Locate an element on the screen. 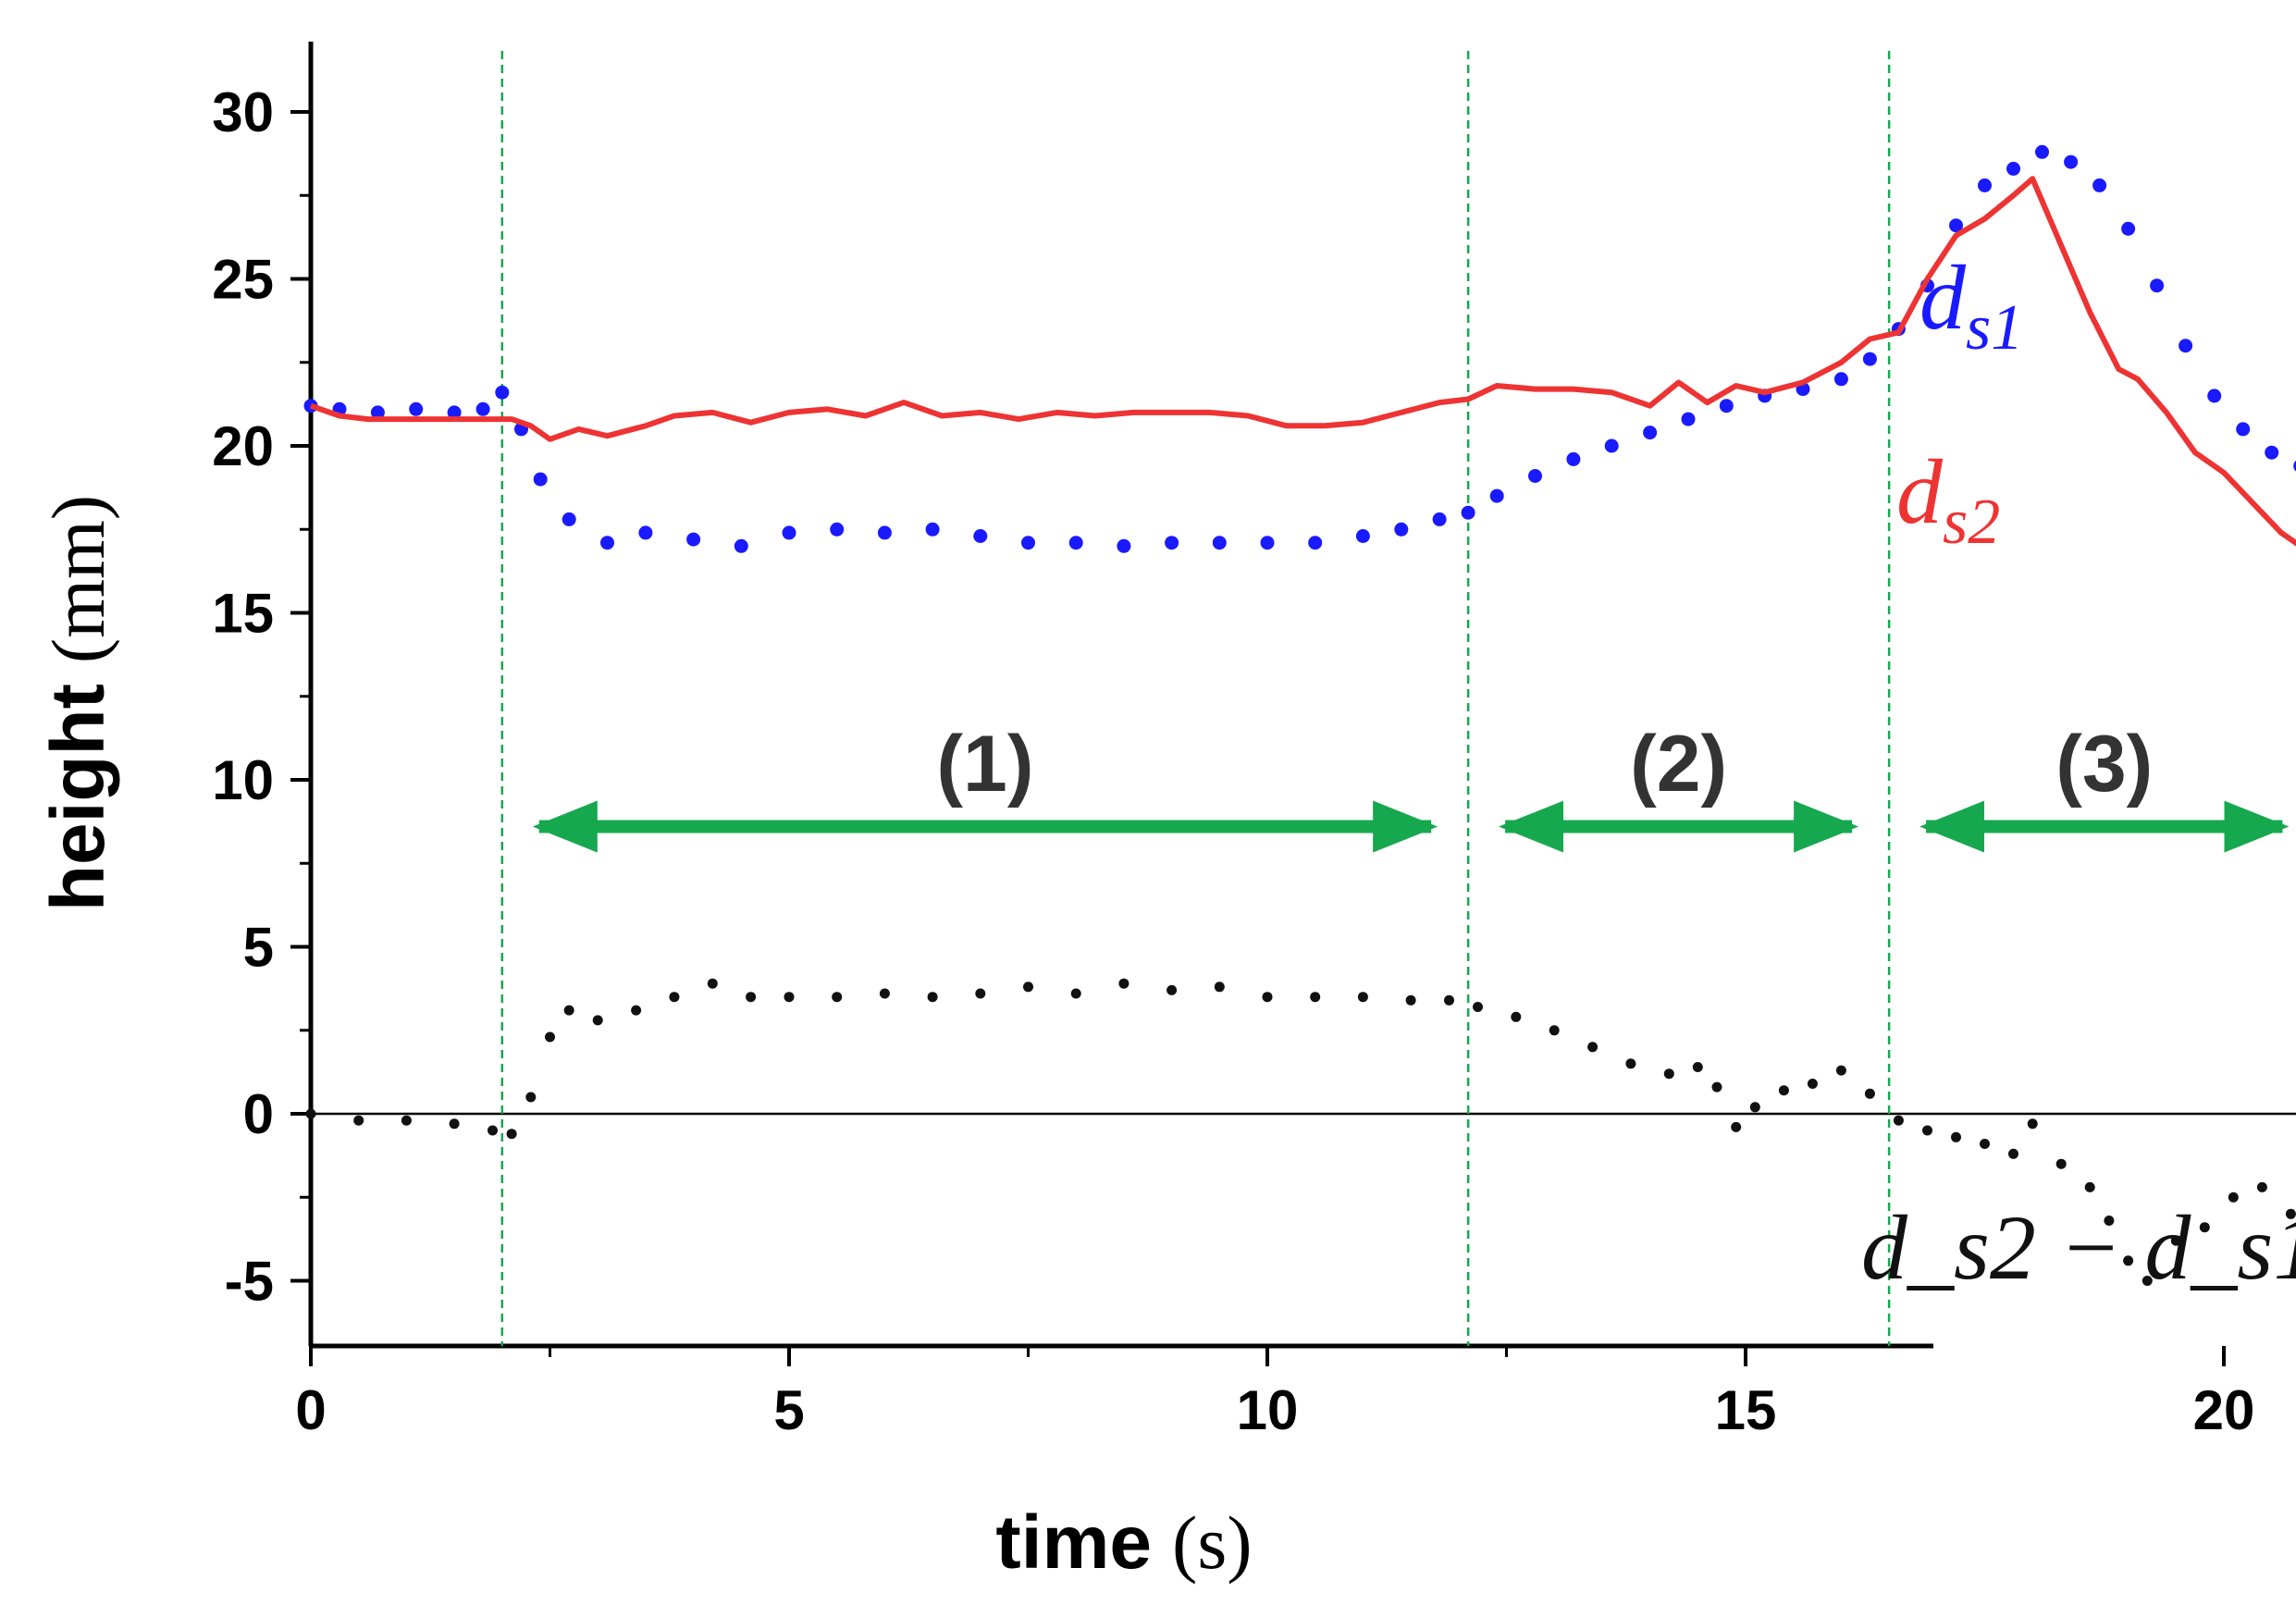 The height and width of the screenshot is (1605, 2296). x-tick-label: 0 is located at coordinates (310, 1410).